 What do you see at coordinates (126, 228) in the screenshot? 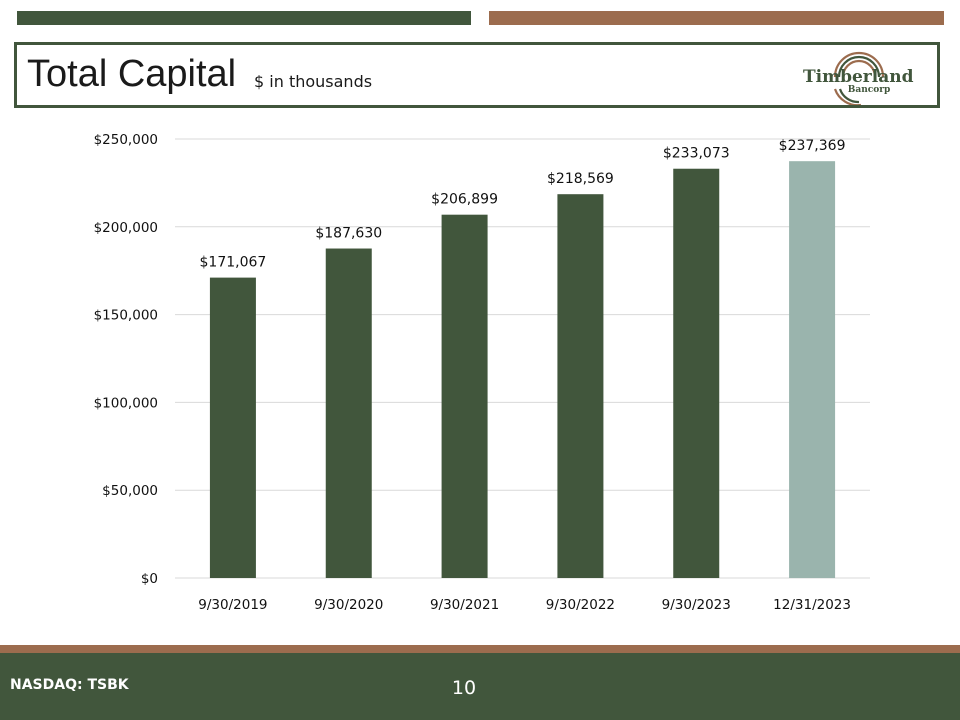
I see `y-tick-label: $200,000` at bounding box center [126, 228].